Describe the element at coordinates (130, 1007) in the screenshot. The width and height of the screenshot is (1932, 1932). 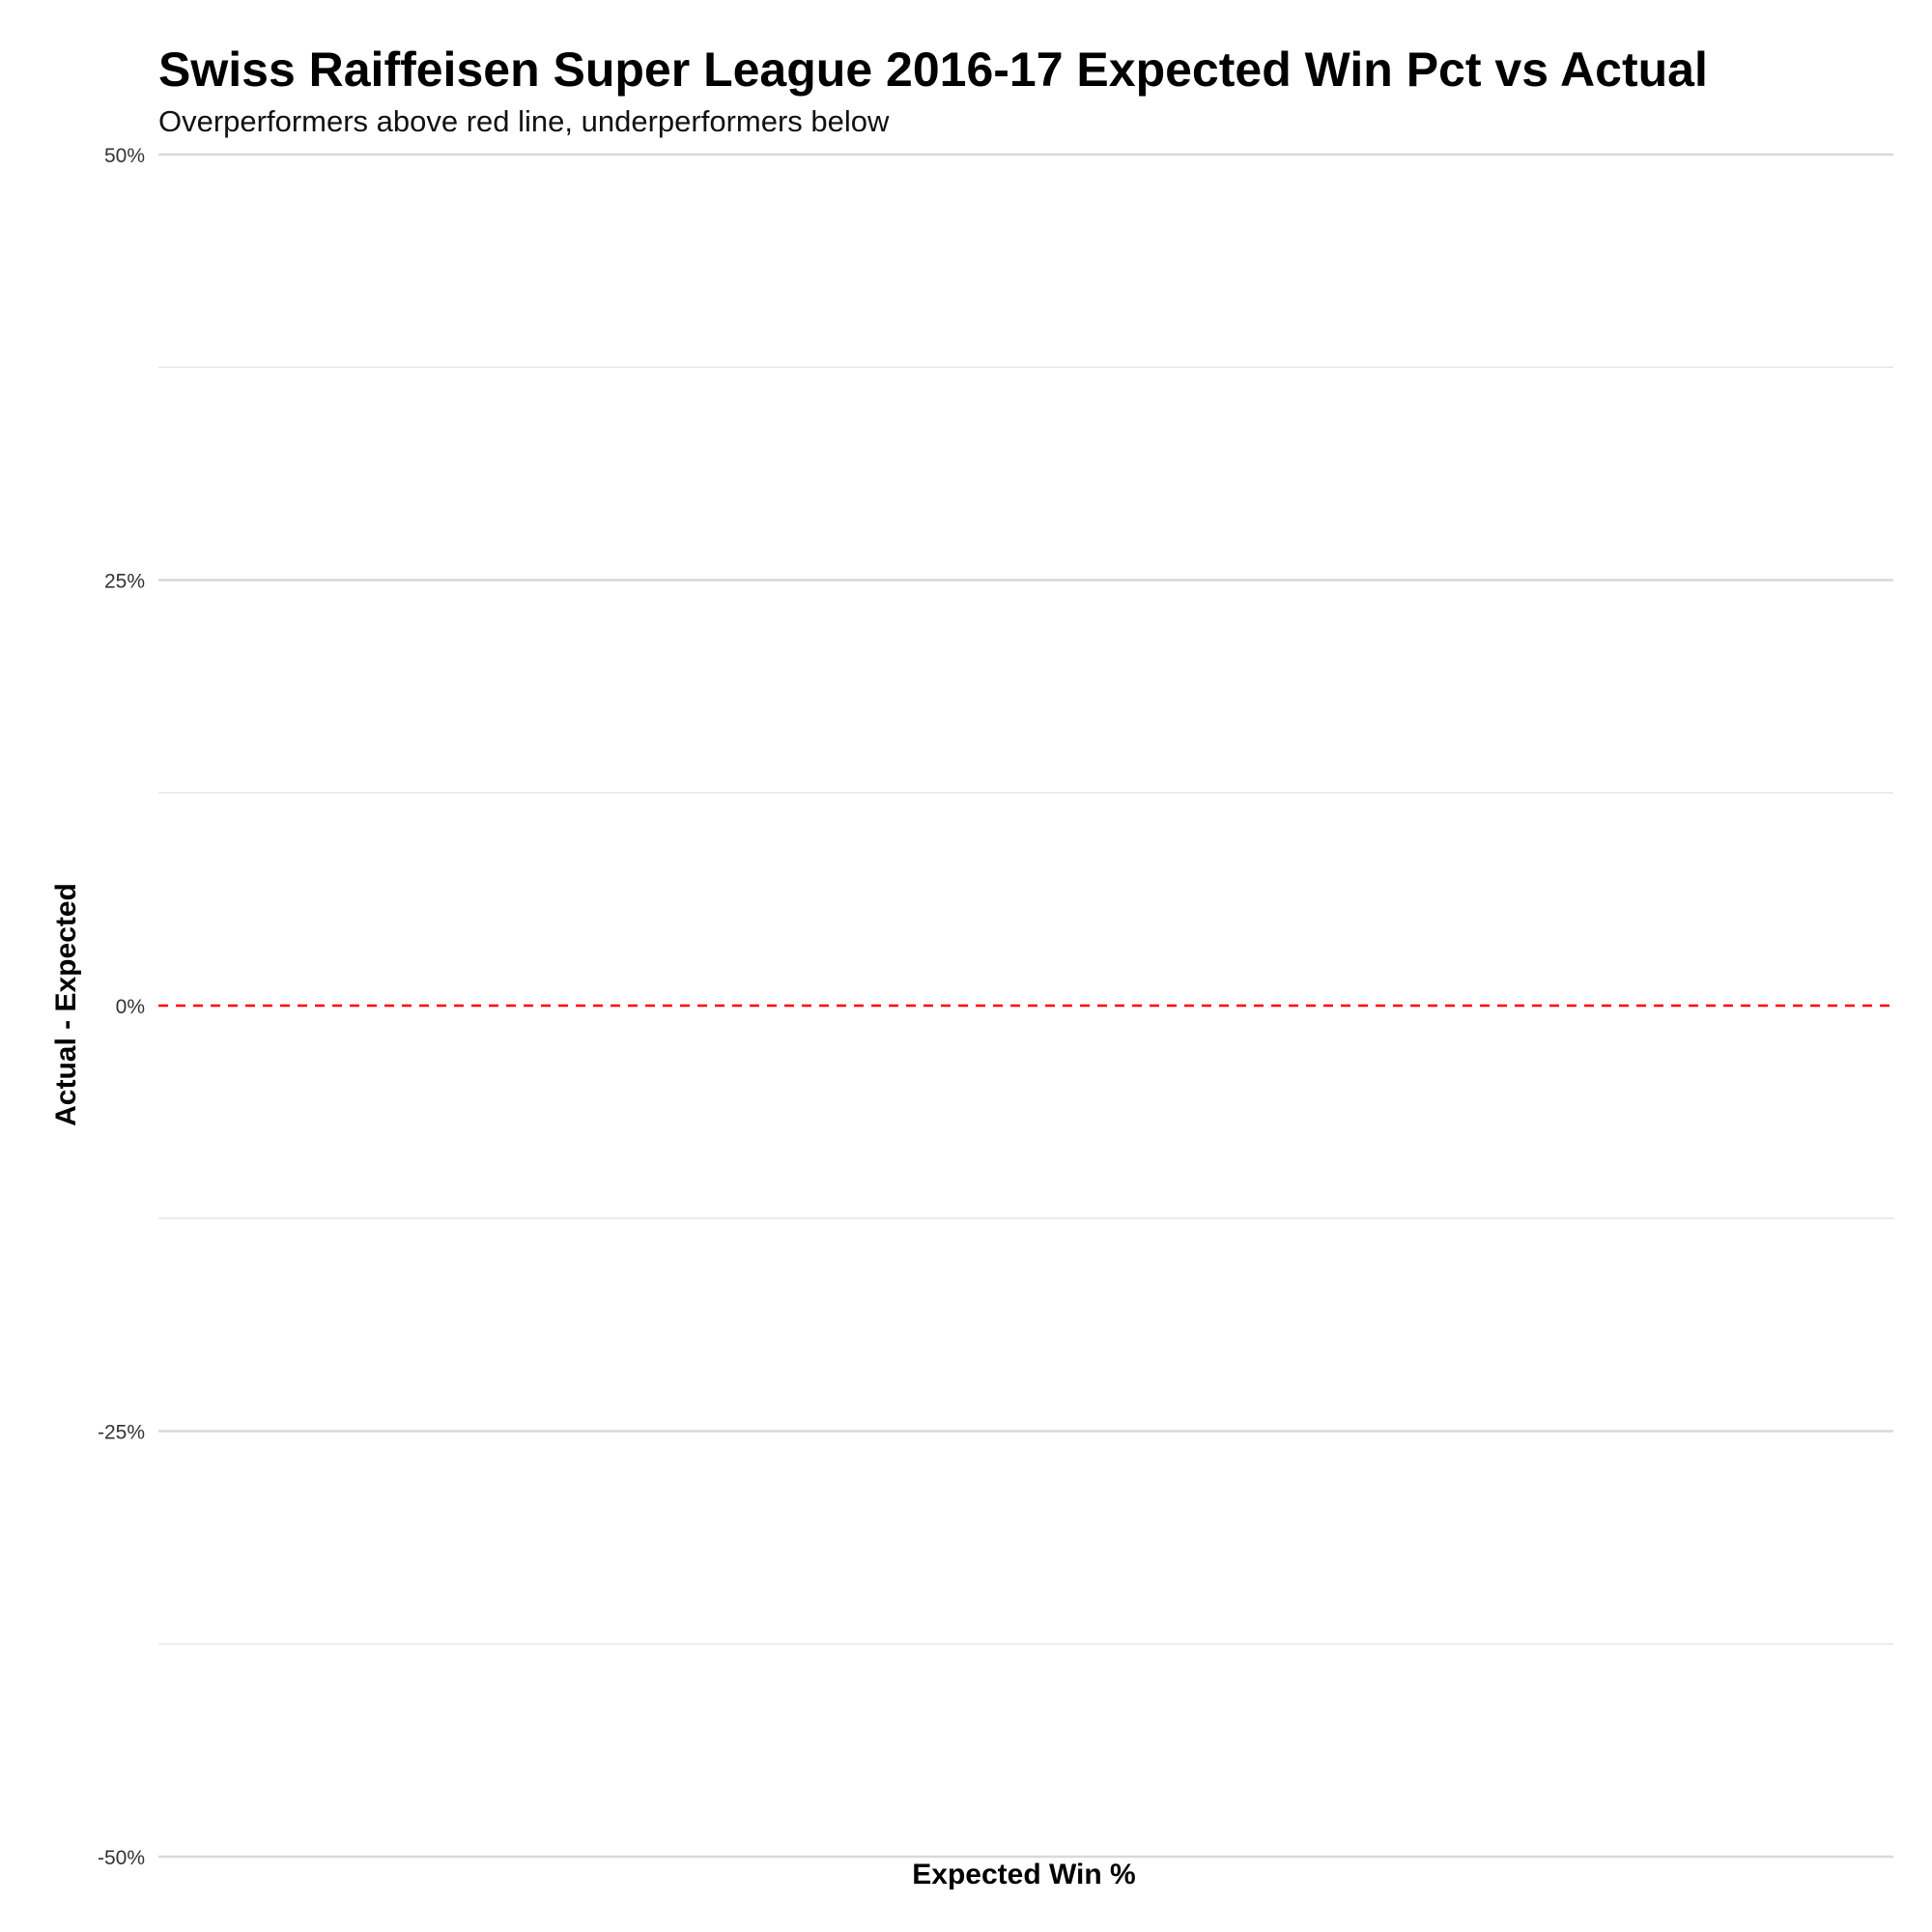
I see `y-tick-label: 0%` at that location.